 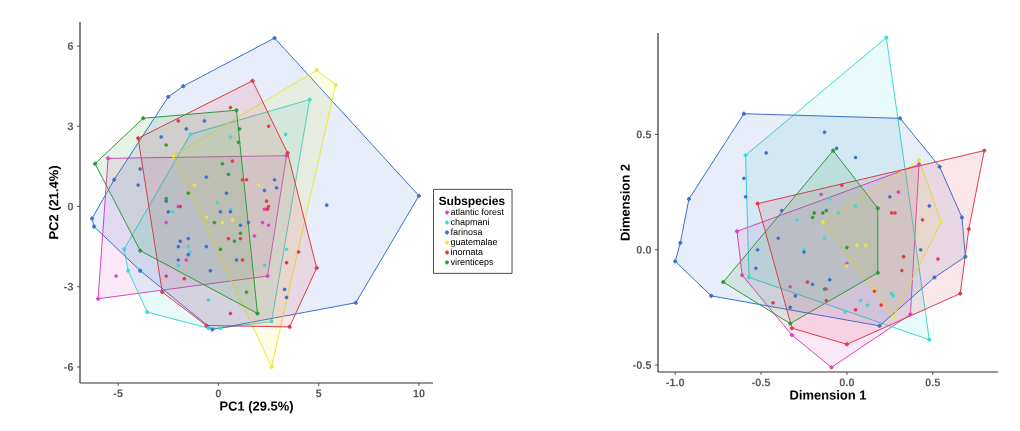 What do you see at coordinates (474, 242) in the screenshot?
I see `legend-label: guatemalae` at bounding box center [474, 242].